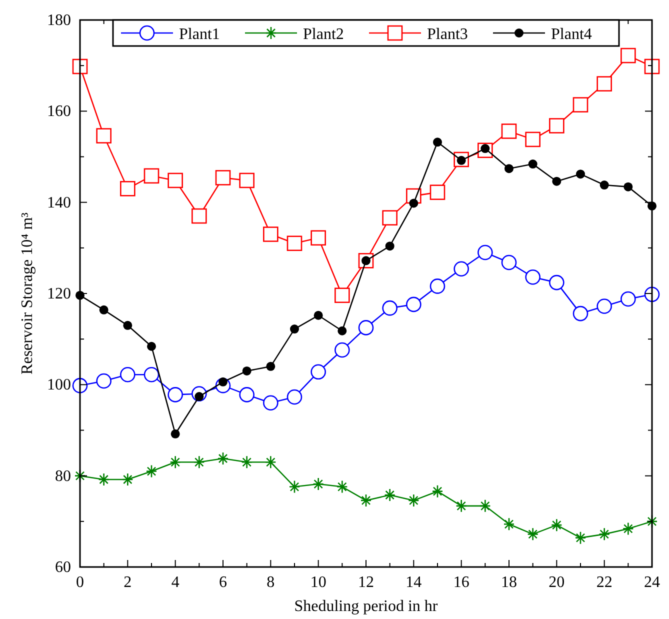 Image resolution: width=669 pixels, height=619 pixels. Describe the element at coordinates (556, 582) in the screenshot. I see `x-tick-label: 20` at that location.